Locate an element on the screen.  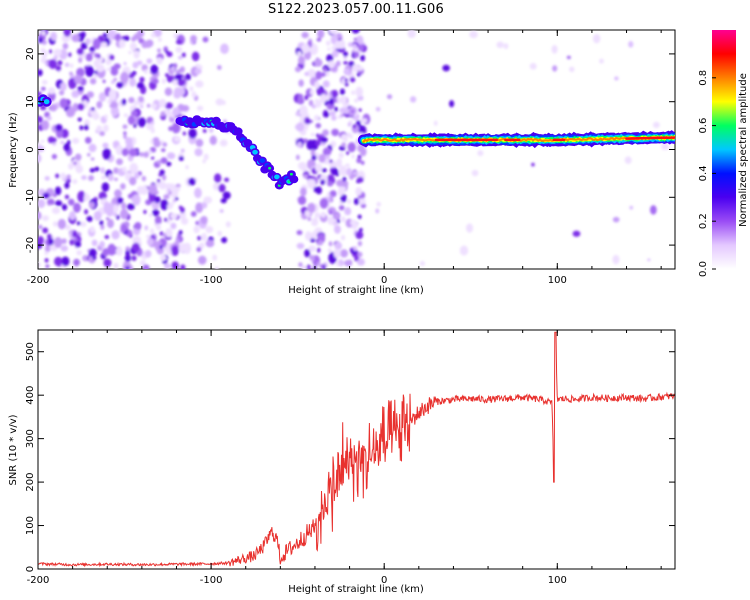
colorbar-tick-label: 0.8 is located at coordinates (703, 78).